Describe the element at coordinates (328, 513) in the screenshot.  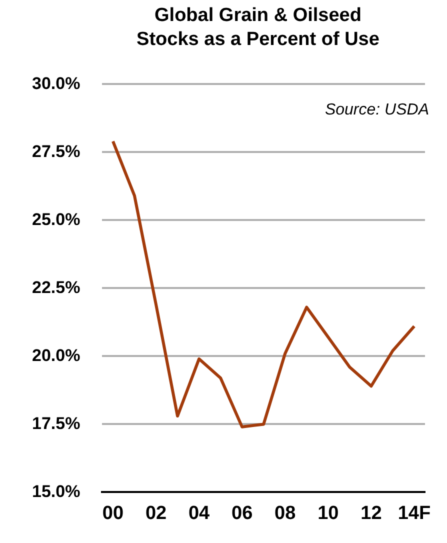
I see `x-tick-label: 10` at that location.